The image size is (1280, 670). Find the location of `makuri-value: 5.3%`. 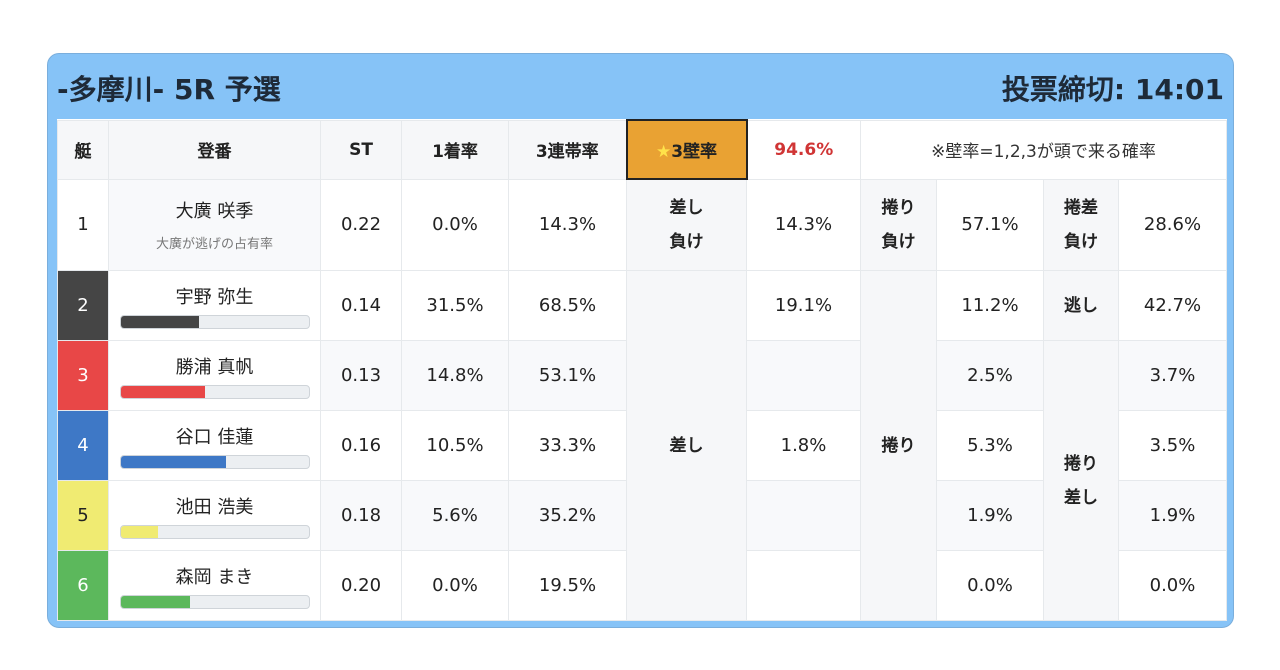

makuri-value: 5.3% is located at coordinates (990, 445).